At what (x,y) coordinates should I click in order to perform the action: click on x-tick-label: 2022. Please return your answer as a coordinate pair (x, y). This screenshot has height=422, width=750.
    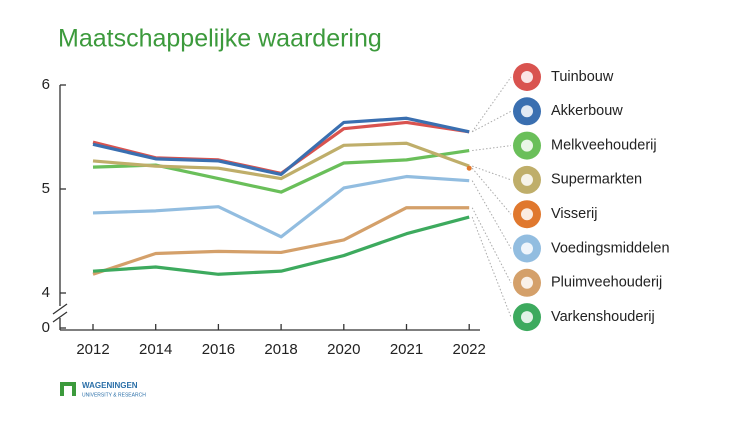
    Looking at the image, I should click on (469, 349).